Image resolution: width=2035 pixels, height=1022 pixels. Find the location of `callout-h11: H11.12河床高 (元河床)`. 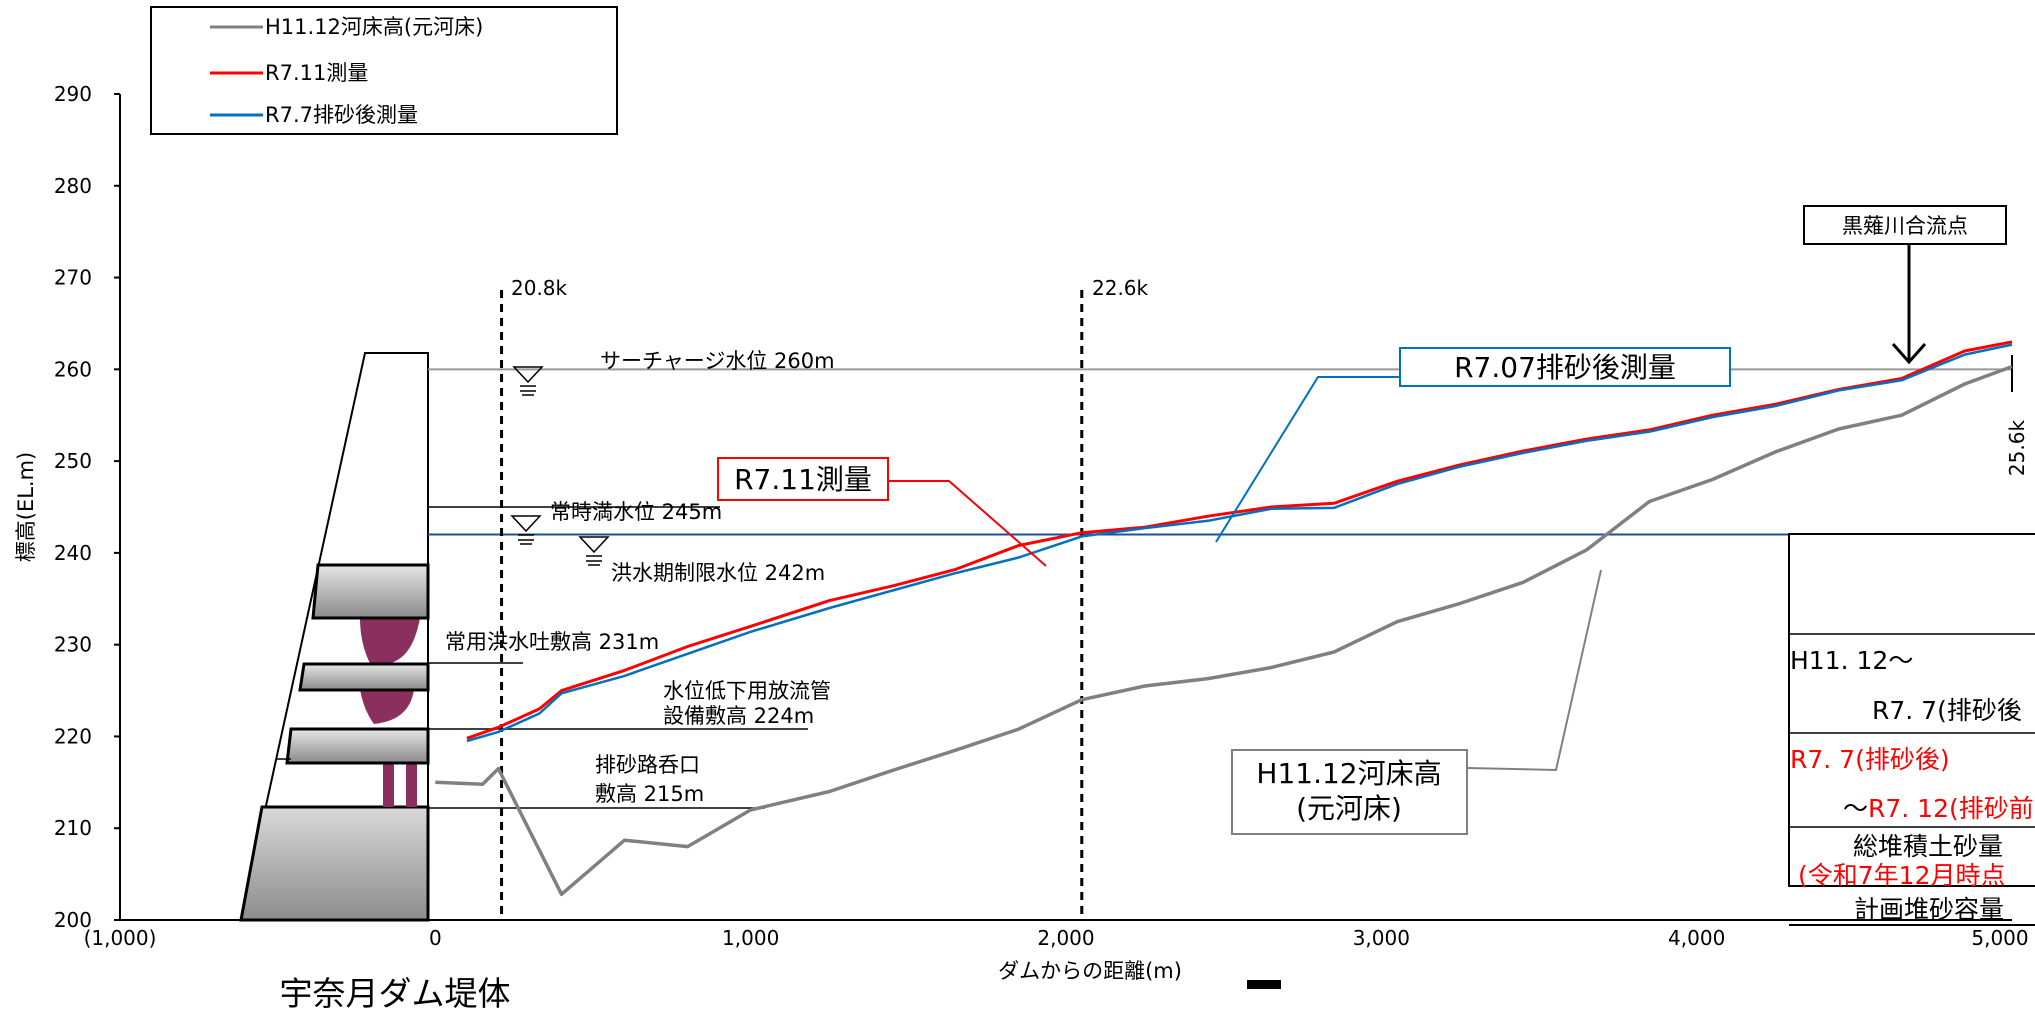

callout-h11: H11.12河床高 (元河床) is located at coordinates (1416, 702).